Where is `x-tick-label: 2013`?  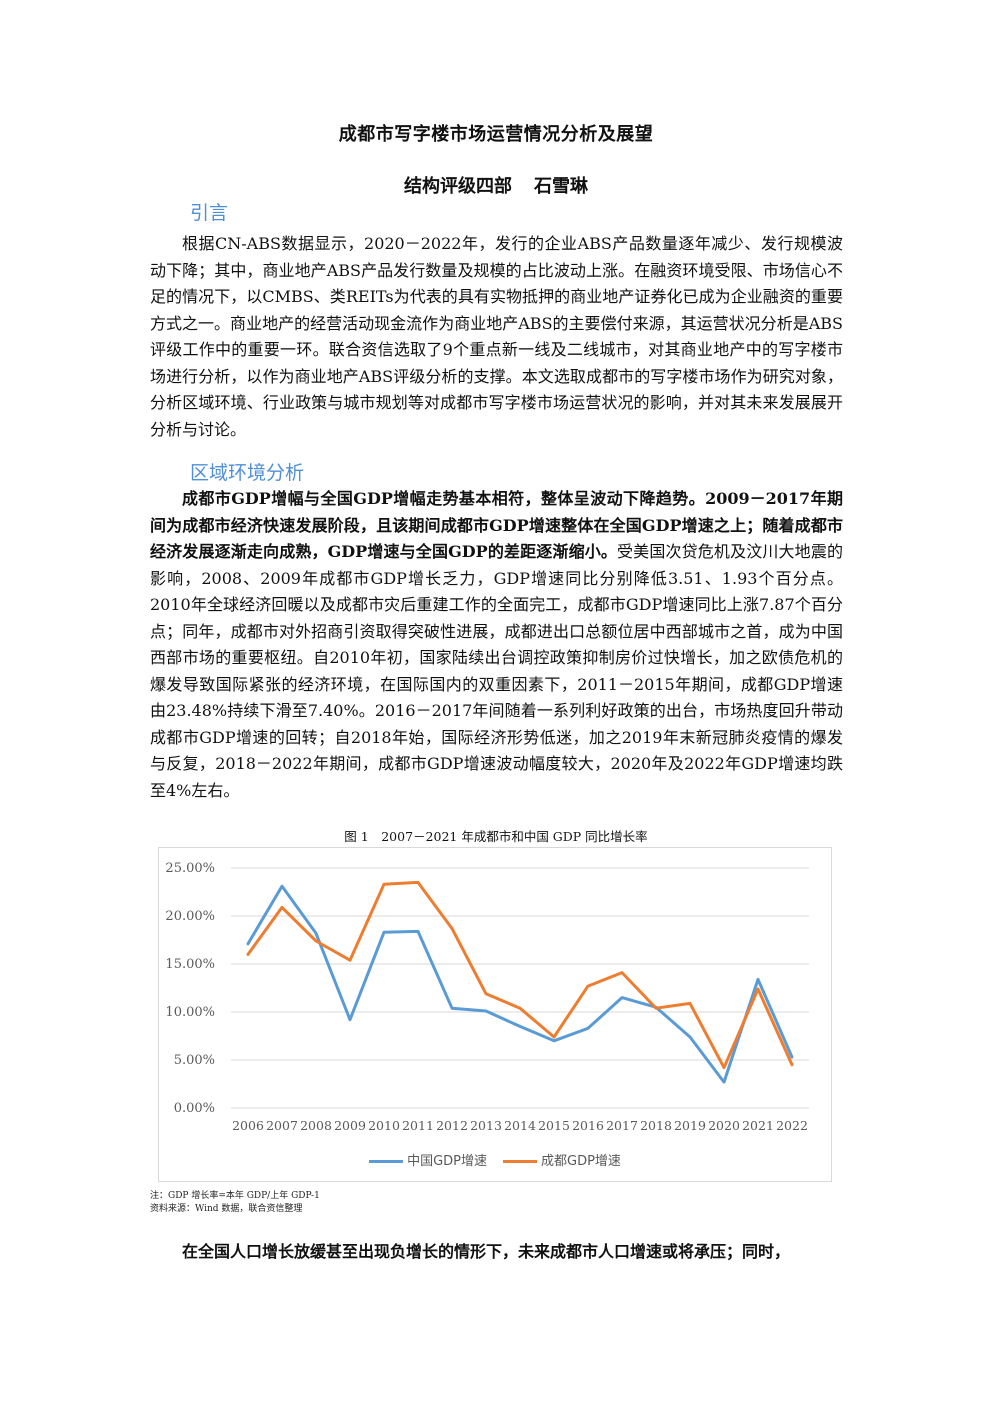
x-tick-label: 2013 is located at coordinates (486, 1125).